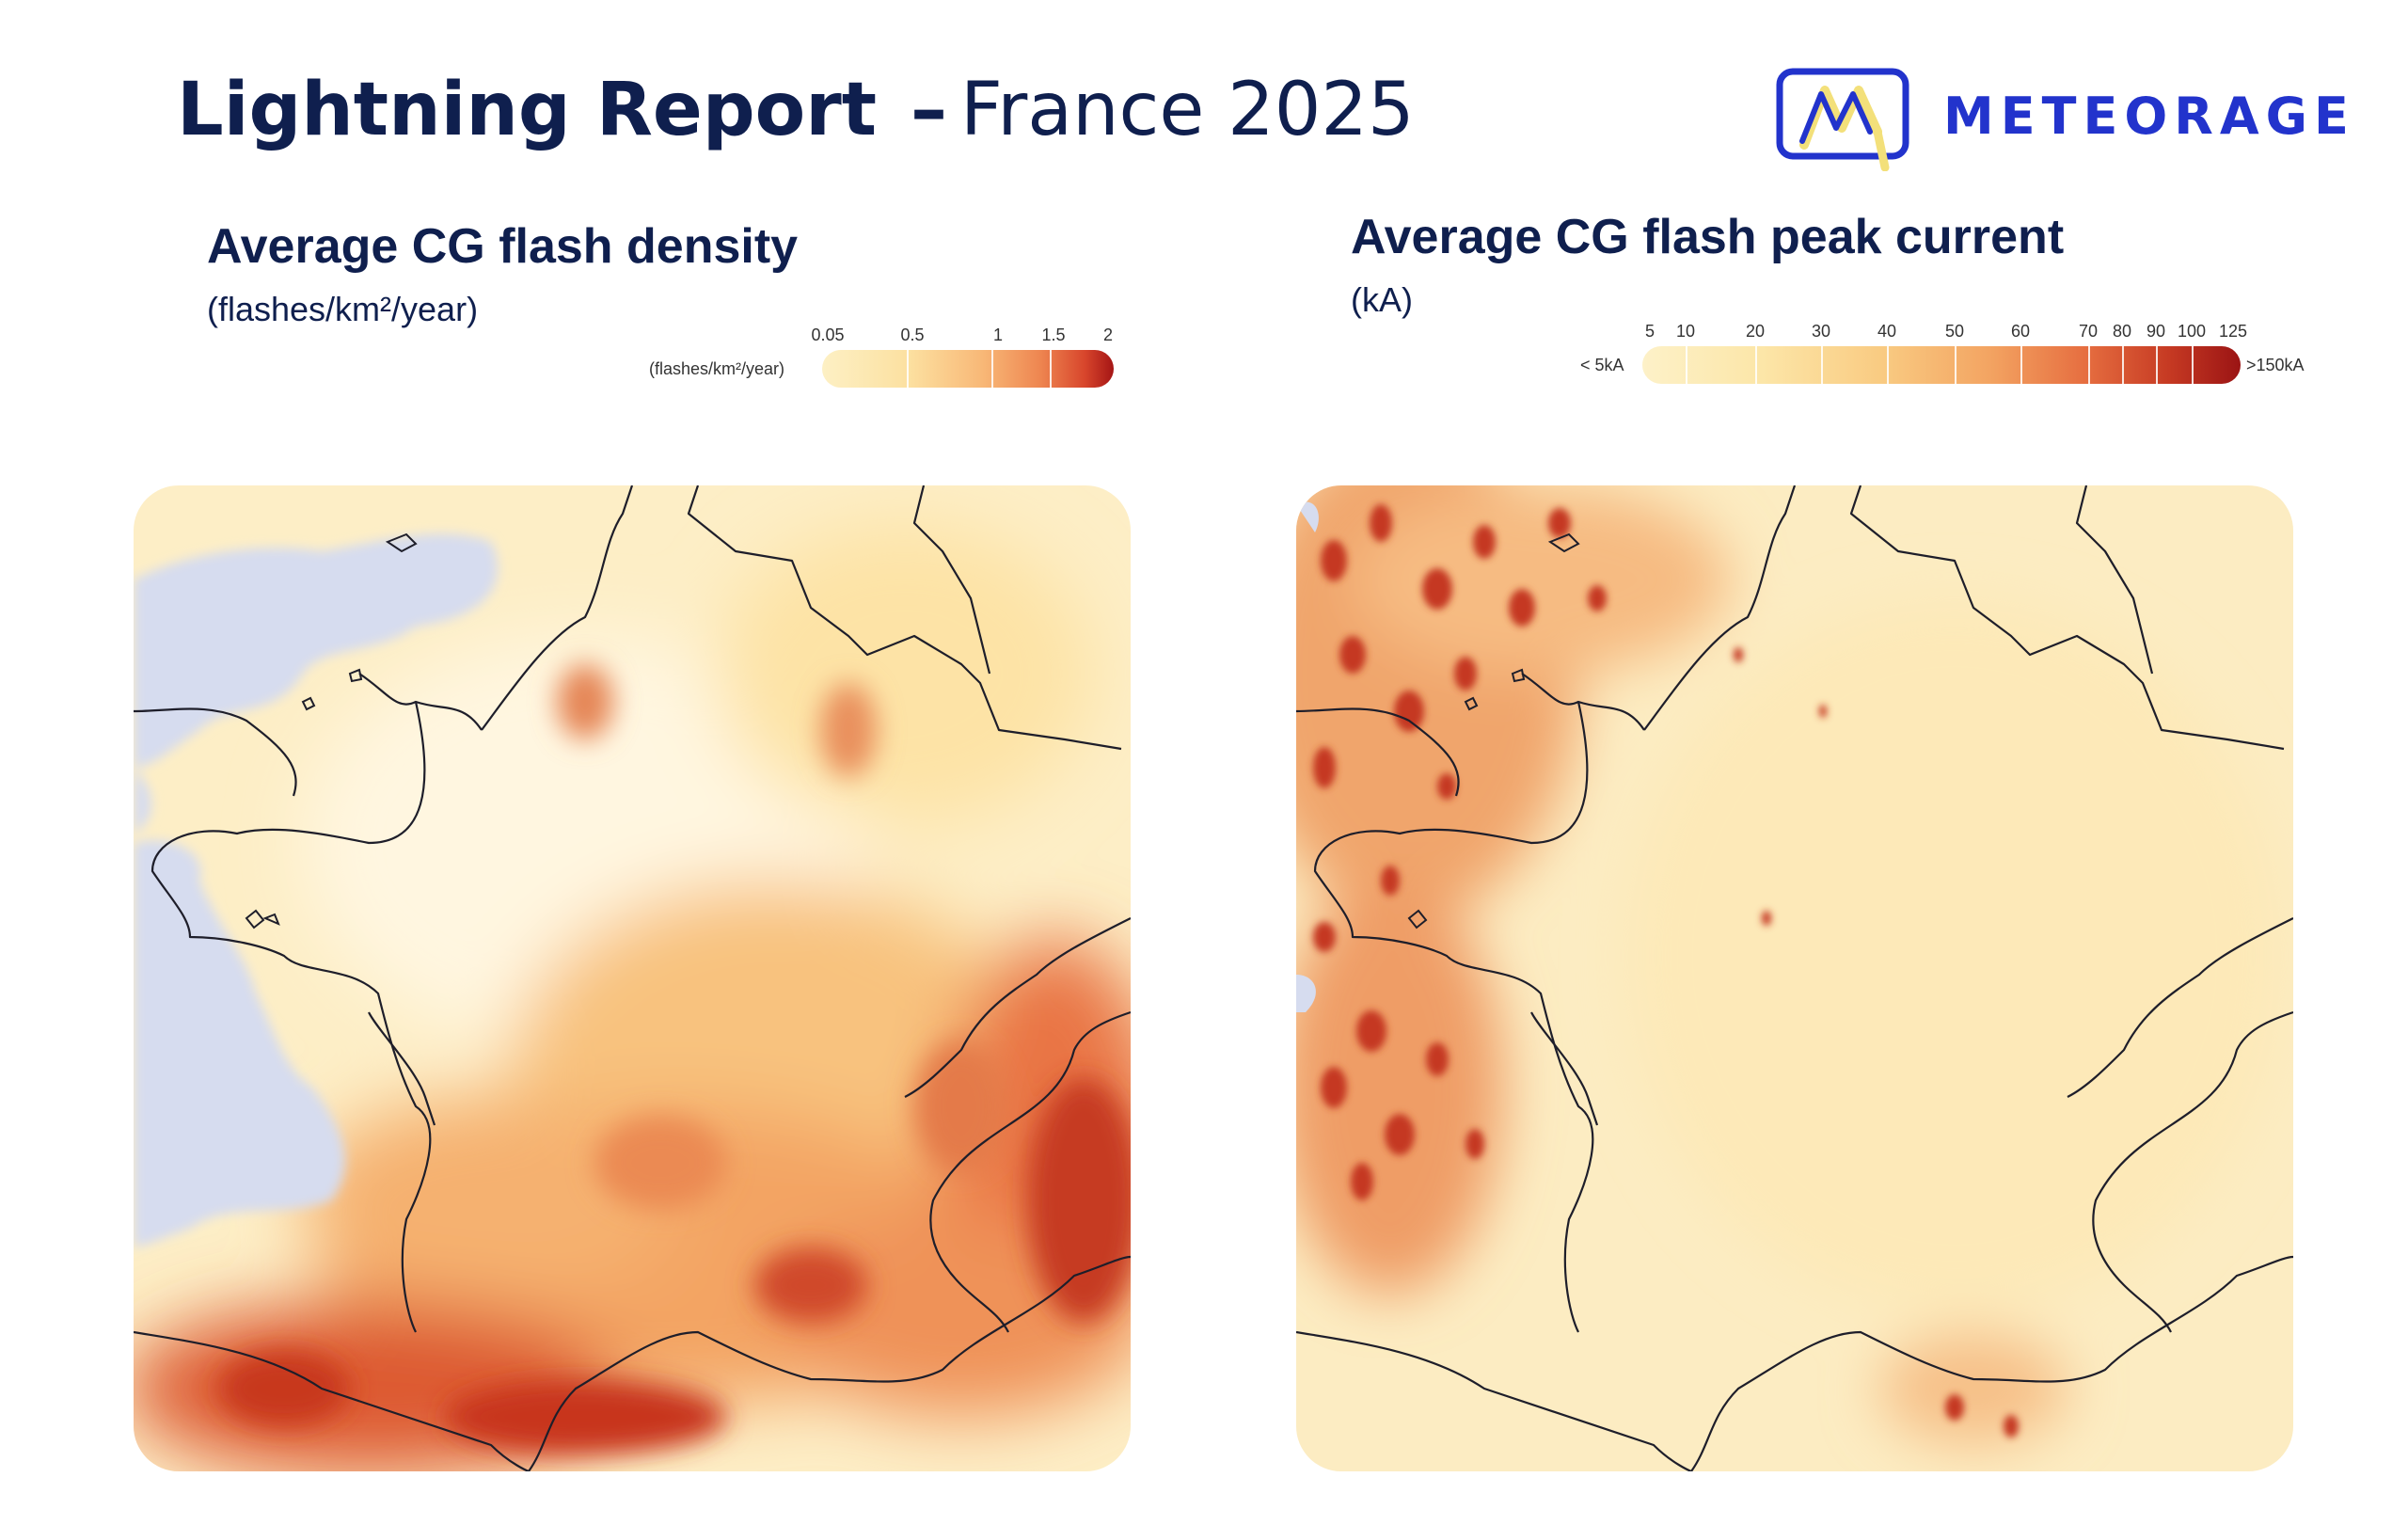 The width and height of the screenshot is (2408, 1525). I want to click on legend-tick: 20, so click(1756, 331).